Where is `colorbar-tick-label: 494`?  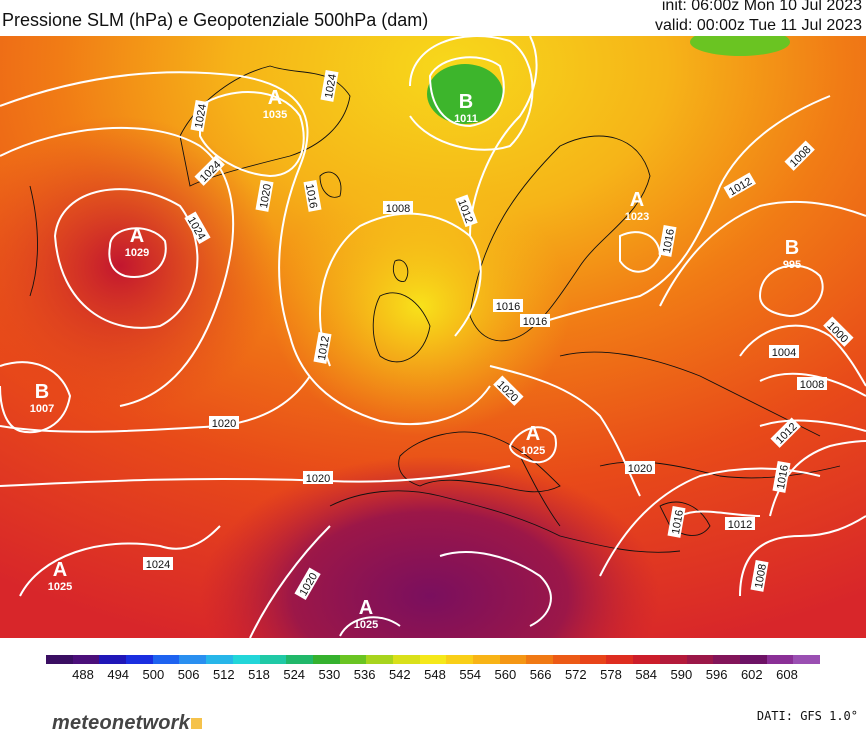 colorbar-tick-label: 494 is located at coordinates (118, 674).